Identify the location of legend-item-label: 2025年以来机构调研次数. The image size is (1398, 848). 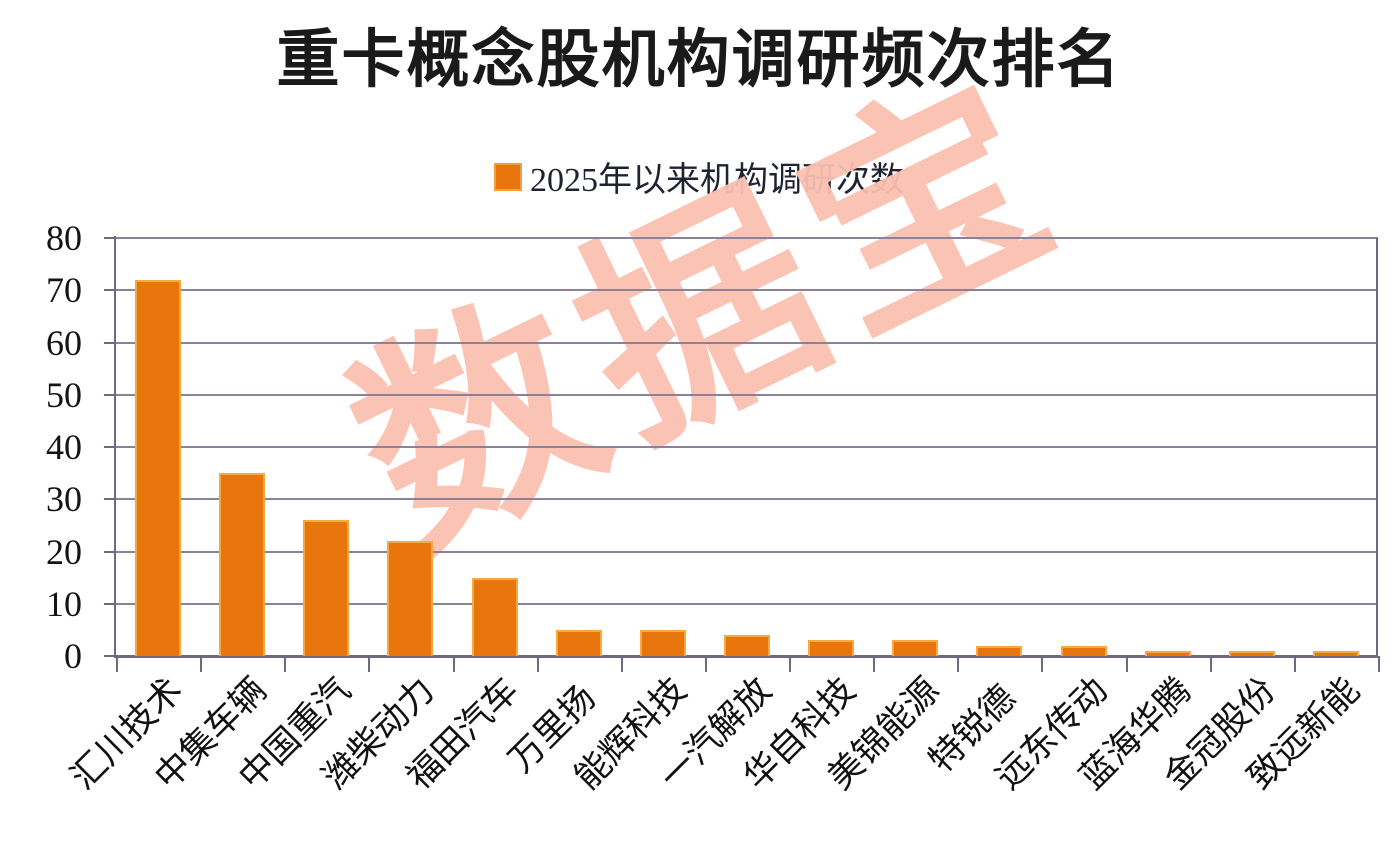
(717, 180).